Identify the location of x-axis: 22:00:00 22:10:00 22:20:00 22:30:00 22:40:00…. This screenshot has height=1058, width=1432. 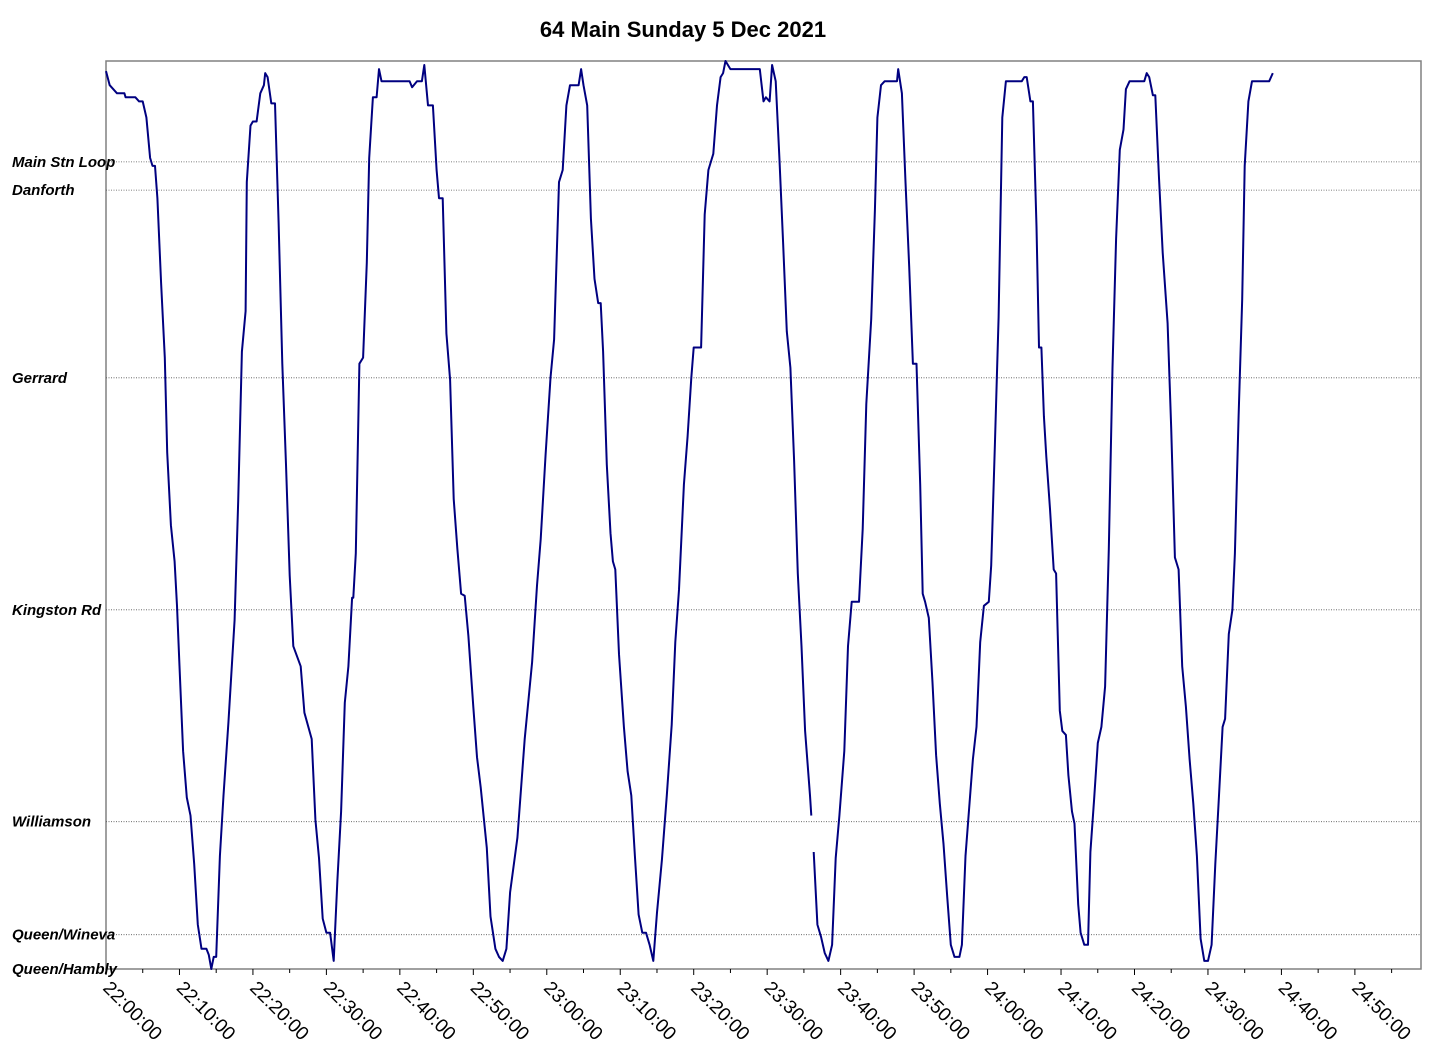
(756, 1007).